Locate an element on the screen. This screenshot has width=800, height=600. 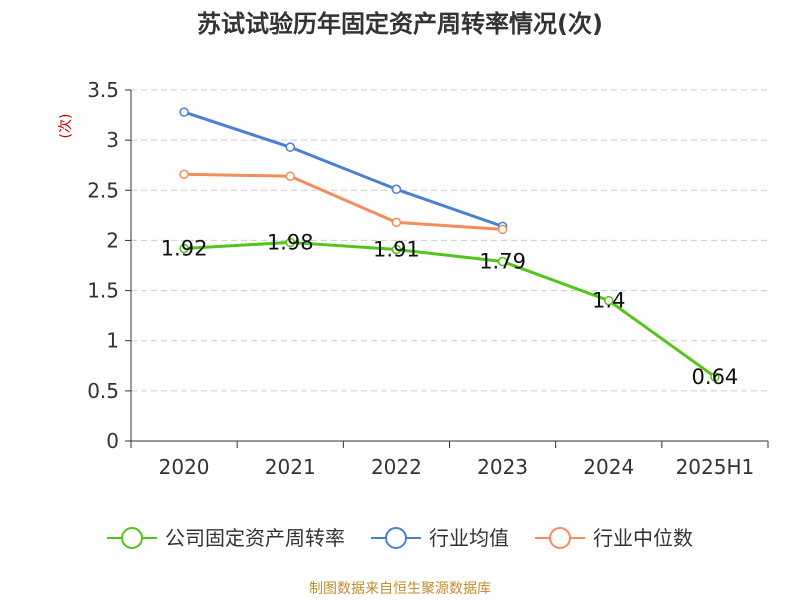
legend-item: 行业均值 is located at coordinates (440, 538).